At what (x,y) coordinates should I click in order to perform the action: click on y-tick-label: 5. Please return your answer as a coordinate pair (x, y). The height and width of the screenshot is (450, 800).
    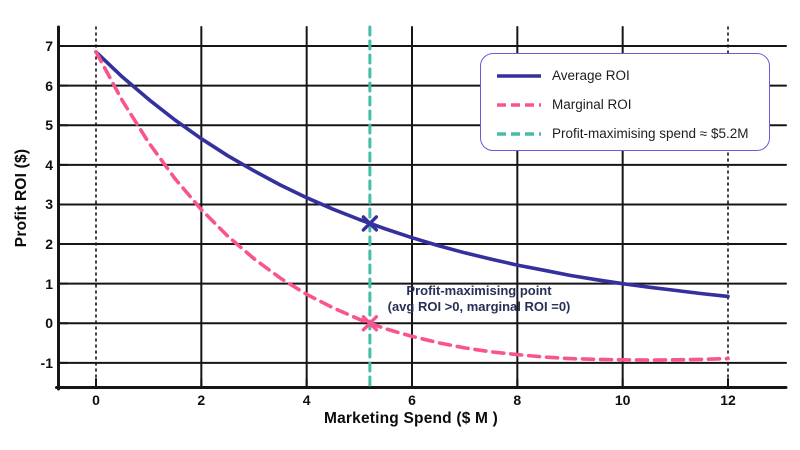
    Looking at the image, I should click on (49, 125).